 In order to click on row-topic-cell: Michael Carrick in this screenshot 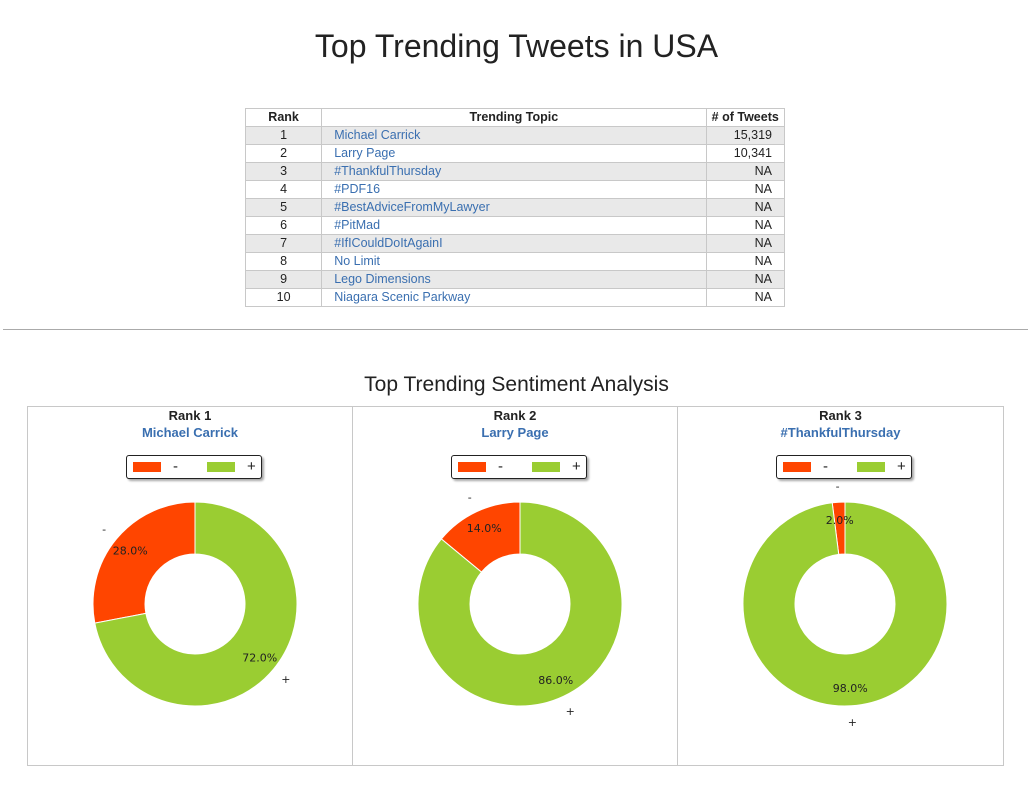, I will do `click(514, 135)`.